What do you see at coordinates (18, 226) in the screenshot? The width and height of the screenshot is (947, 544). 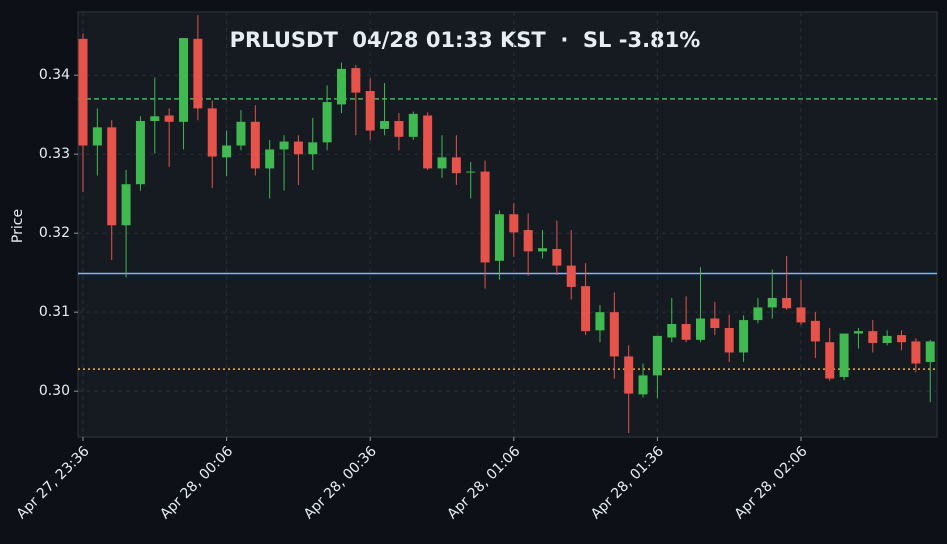 I see `y-axis-label: Price` at bounding box center [18, 226].